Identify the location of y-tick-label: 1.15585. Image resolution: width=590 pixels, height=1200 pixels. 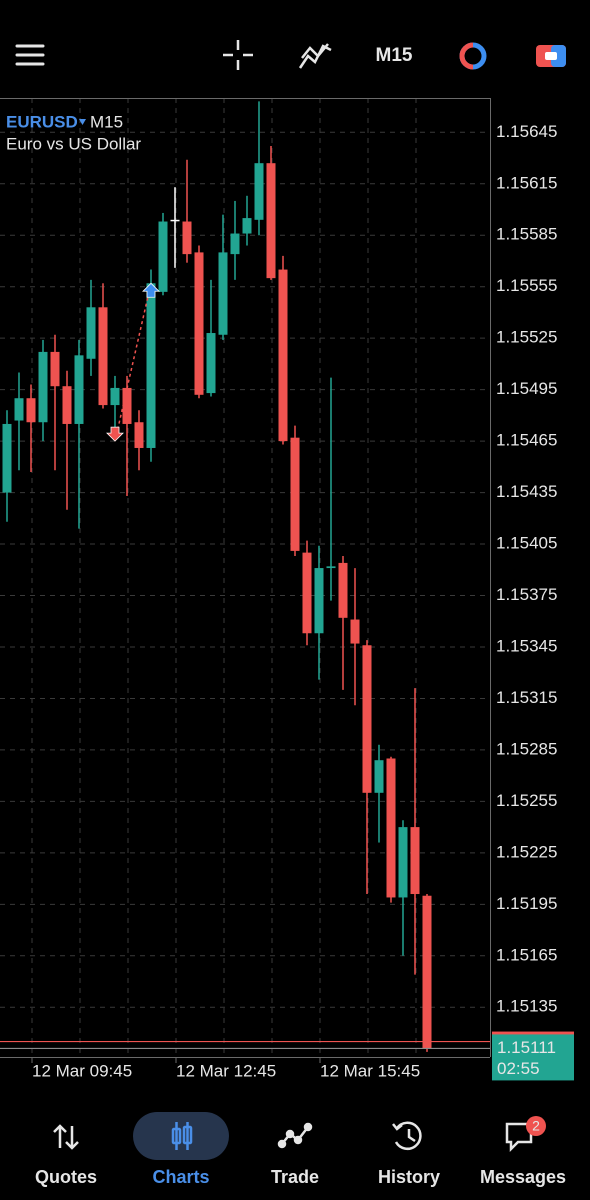
(526, 234).